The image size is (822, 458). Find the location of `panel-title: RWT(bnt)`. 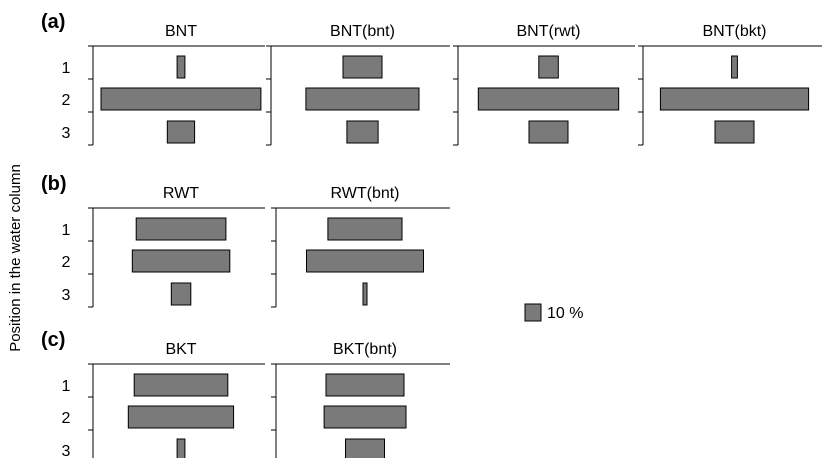

panel-title: RWT(bnt) is located at coordinates (364, 193).